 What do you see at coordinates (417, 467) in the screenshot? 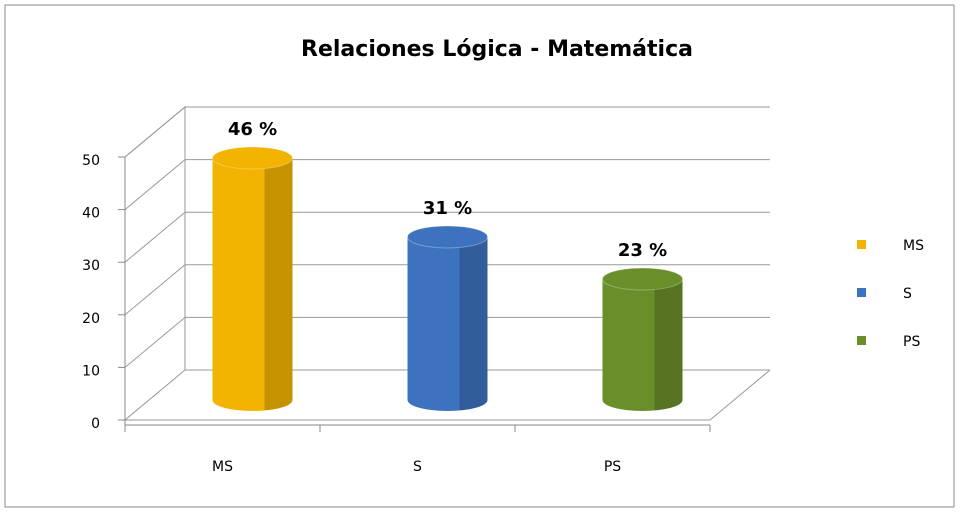
I see `x-tick-label: S` at bounding box center [417, 467].